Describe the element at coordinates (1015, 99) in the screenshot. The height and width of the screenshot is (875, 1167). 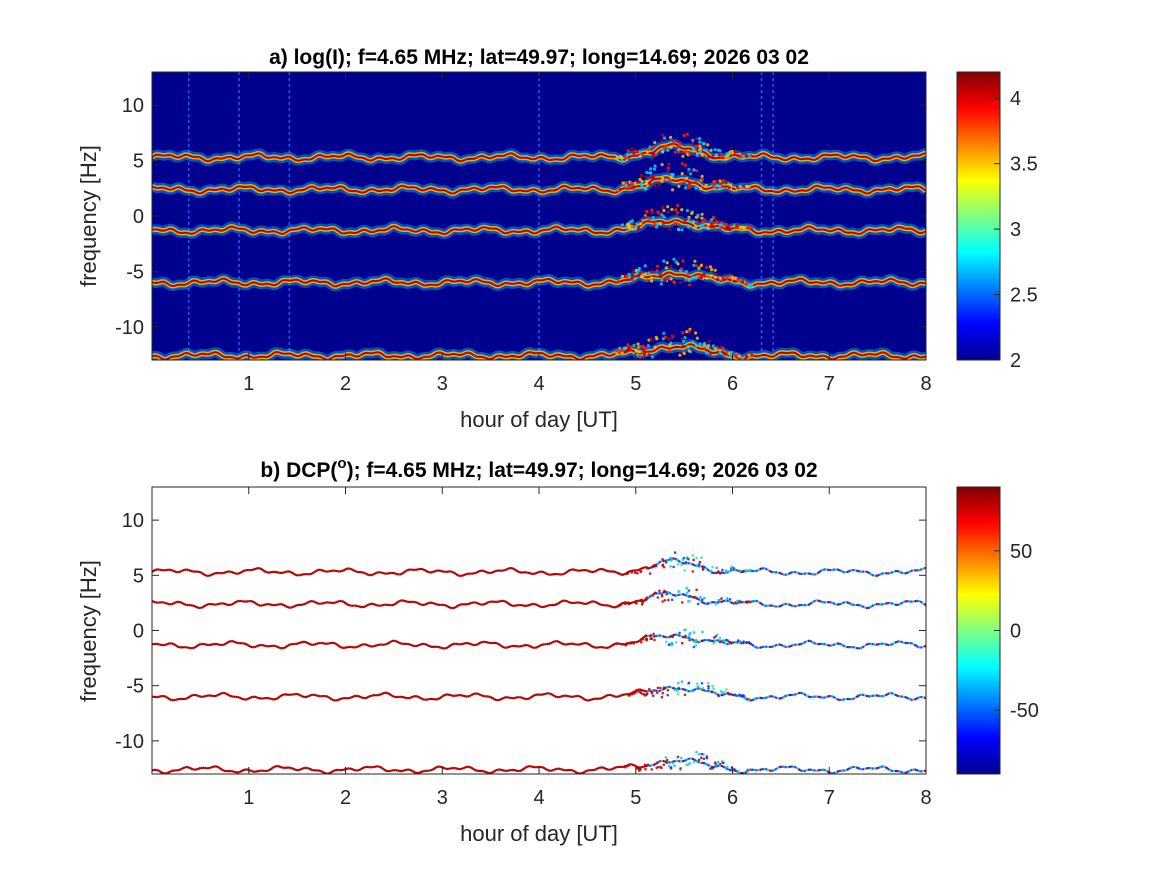
I see `colorbar-tick-label: 4` at that location.